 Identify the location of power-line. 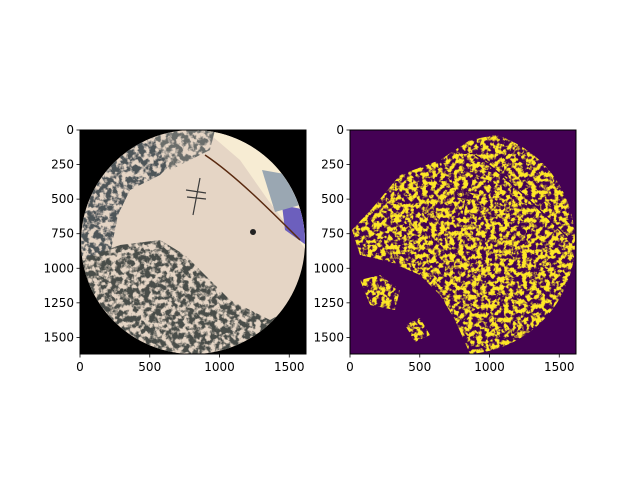
(252, 197).